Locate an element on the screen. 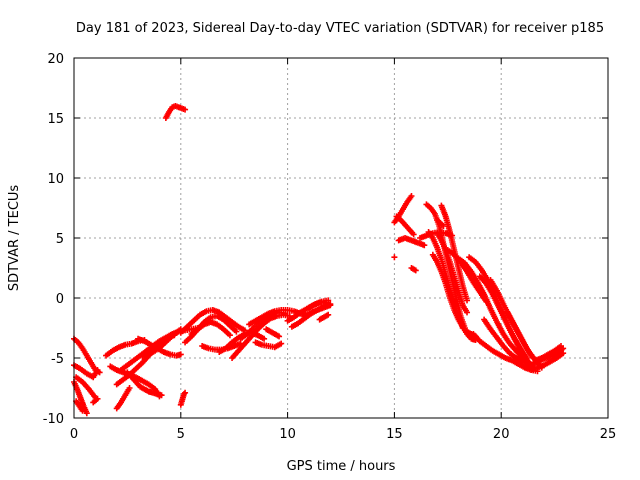 The height and width of the screenshot is (480, 640). x-tick-label-1: 5 is located at coordinates (181, 434).